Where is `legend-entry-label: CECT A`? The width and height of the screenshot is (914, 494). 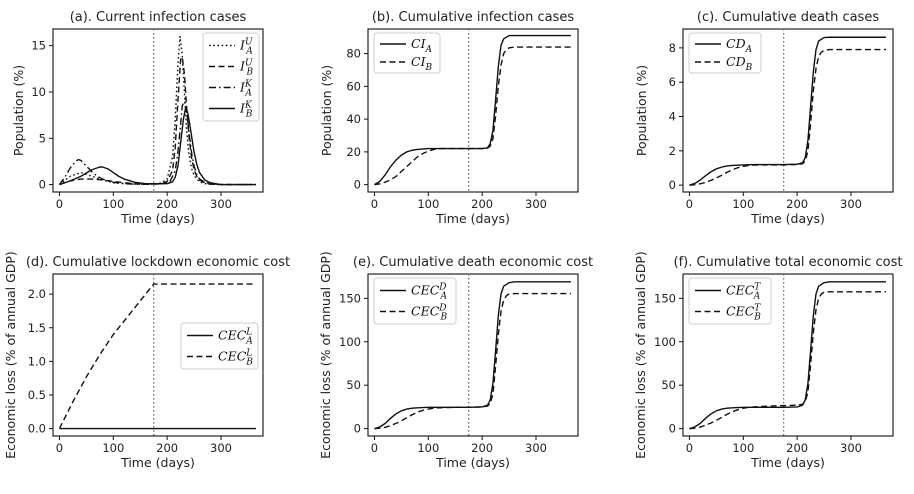 legend-entry-label: CECT A is located at coordinates (743, 292).